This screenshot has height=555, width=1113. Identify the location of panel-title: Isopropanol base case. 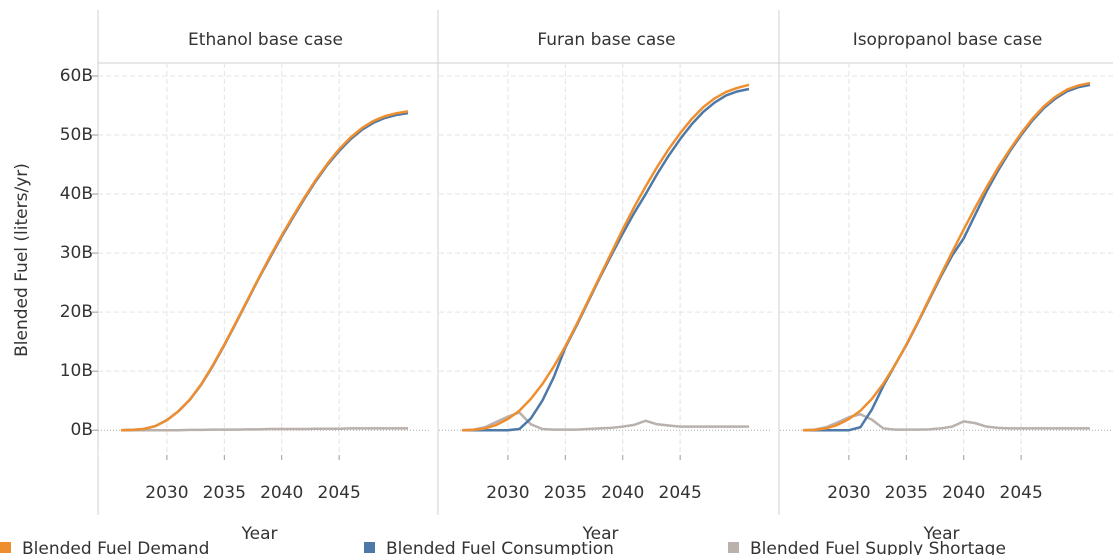
(948, 40).